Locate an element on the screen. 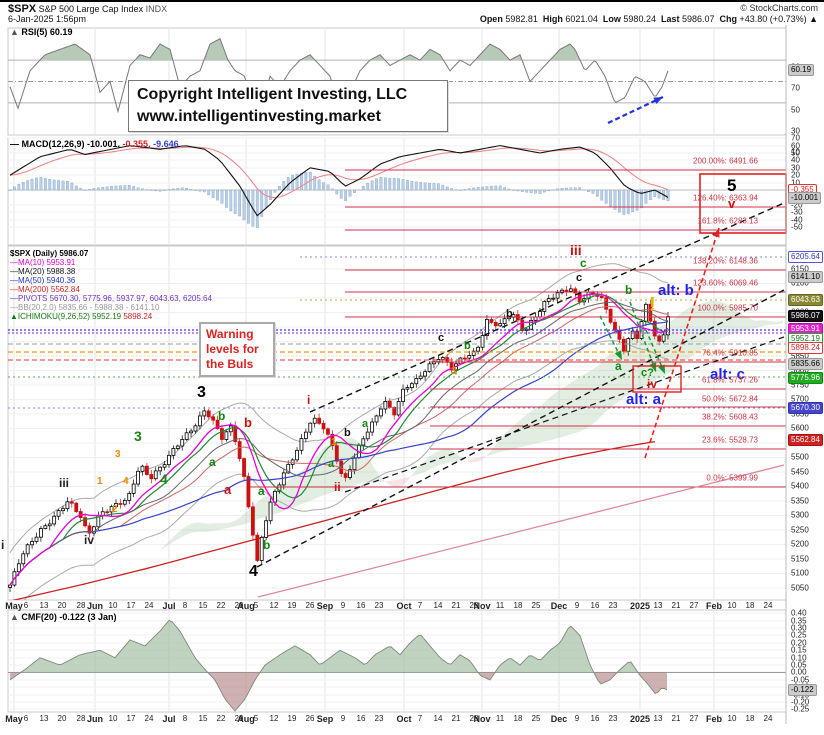 This screenshot has width=824, height=735. quote-label: Low is located at coordinates (611, 19).